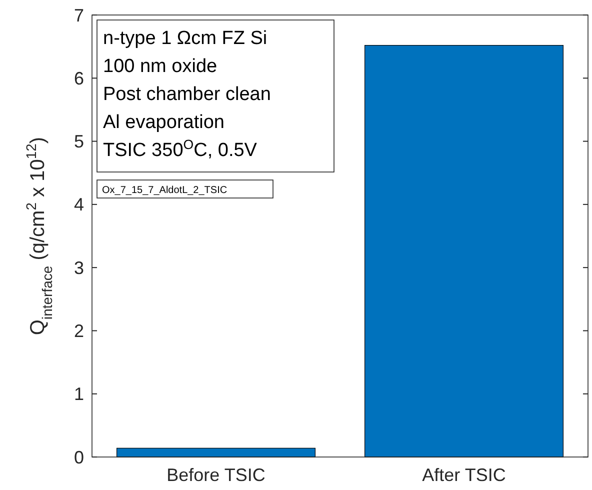 Image resolution: width=592 pixels, height=490 pixels. I want to click on annotation: TSIC 350$^{O}$C, 0.5V, so click(180, 148).